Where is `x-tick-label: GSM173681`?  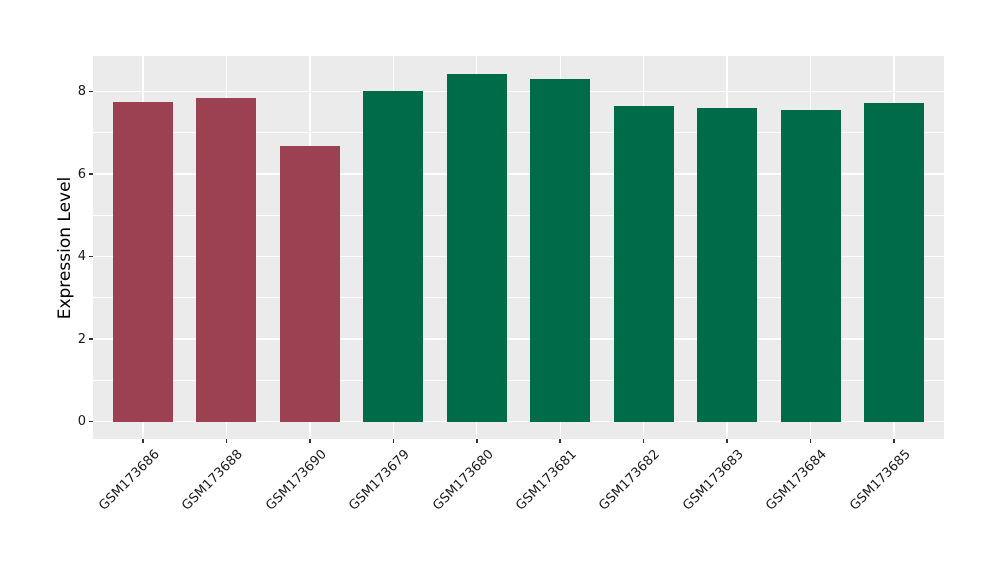 x-tick-label: GSM173681 is located at coordinates (546, 480).